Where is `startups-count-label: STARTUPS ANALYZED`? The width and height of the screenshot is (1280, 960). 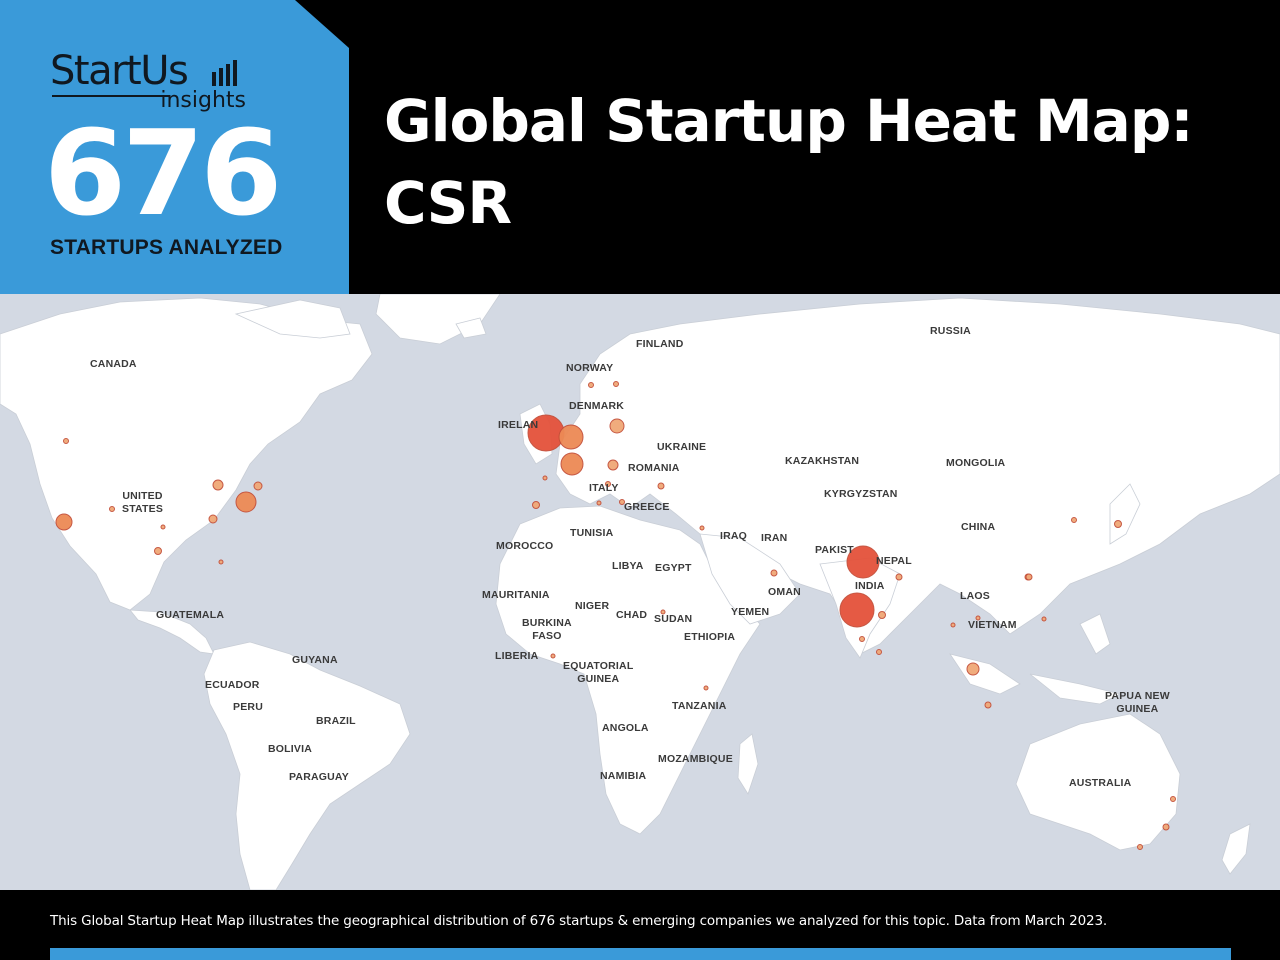
startups-count-label: STARTUPS ANALYZED is located at coordinates (166, 247).